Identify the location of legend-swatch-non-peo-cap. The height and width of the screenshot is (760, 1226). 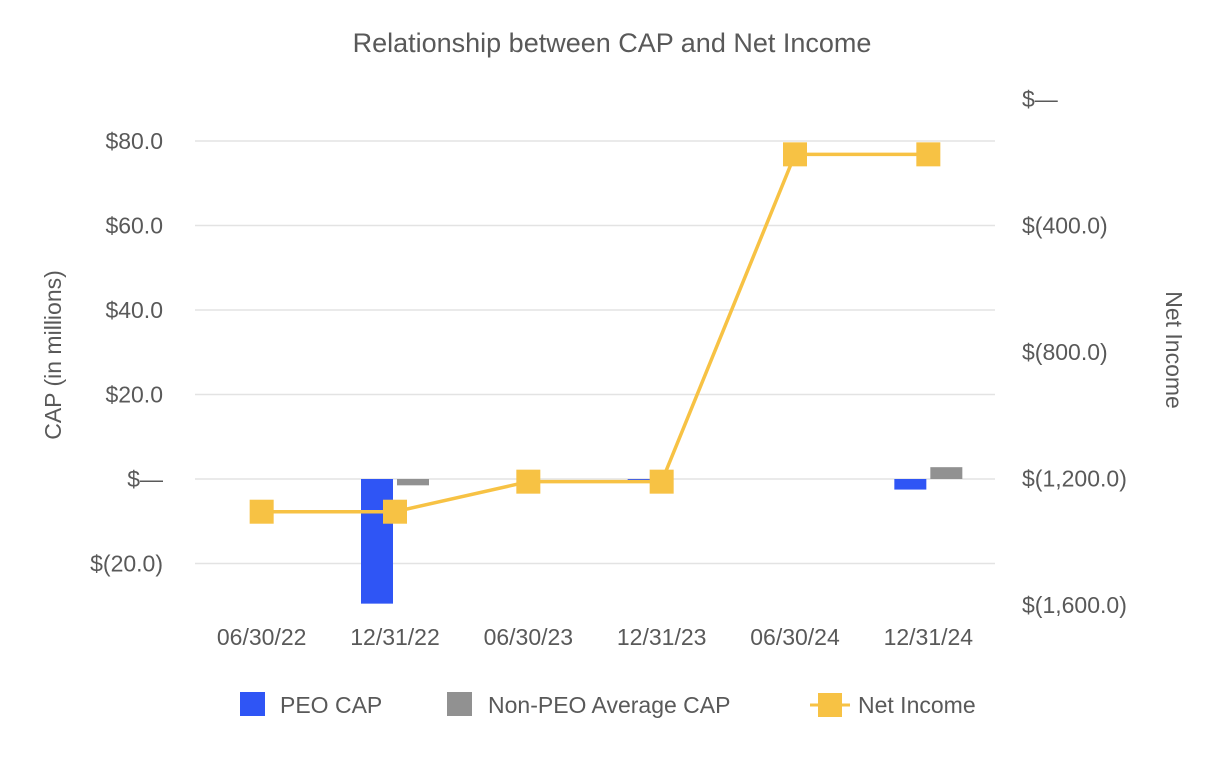
(459, 704).